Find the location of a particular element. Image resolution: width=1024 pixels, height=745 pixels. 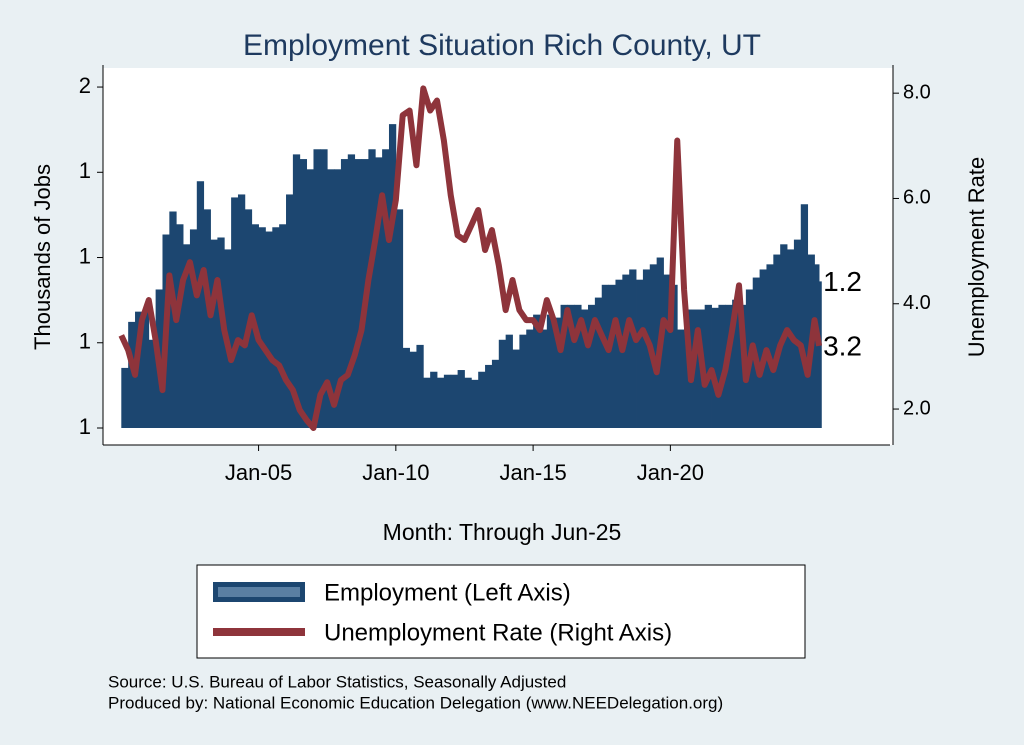

y2-axis-label: Unemployment Rate is located at coordinates (976, 257).